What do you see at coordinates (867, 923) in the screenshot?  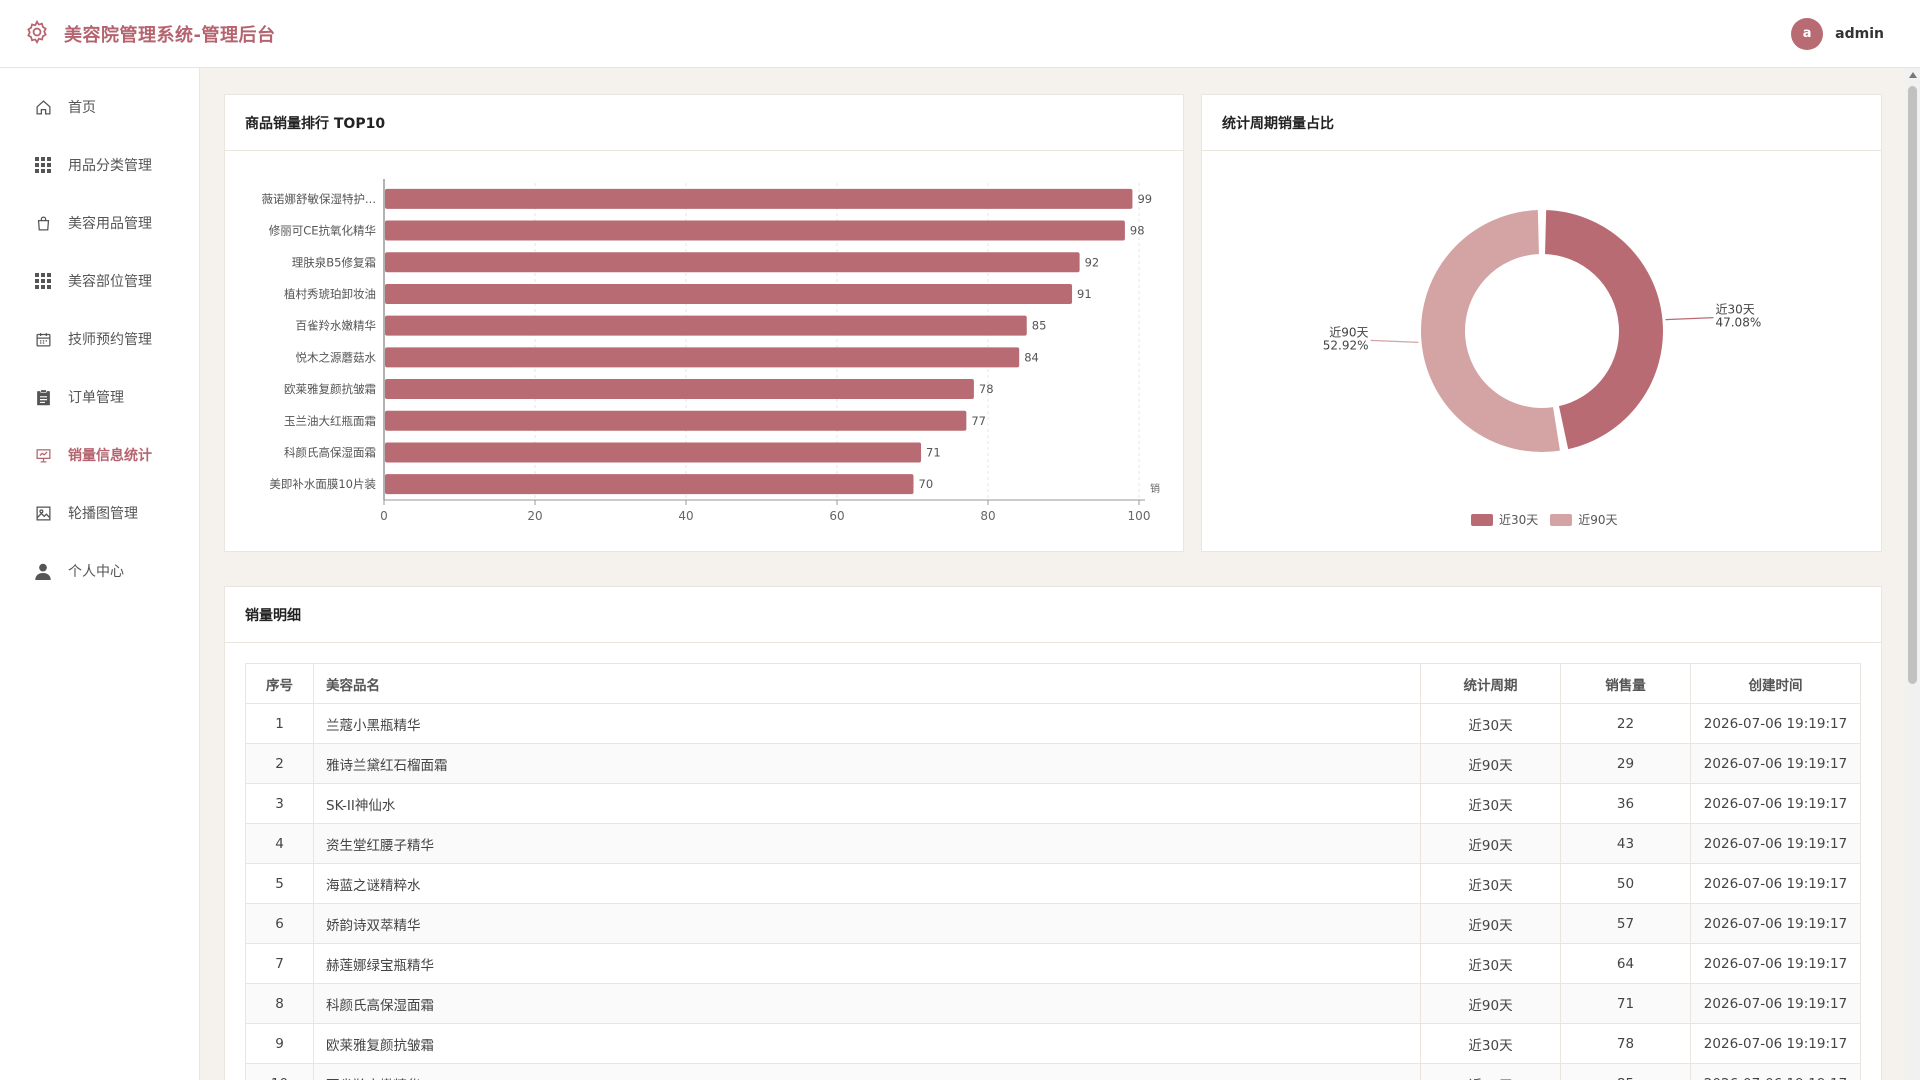 I see `table-cell: 娇韵诗双萃精华` at bounding box center [867, 923].